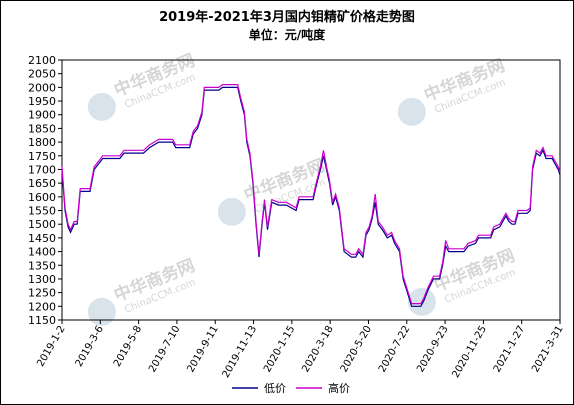  Describe the element at coordinates (42, 115) in the screenshot. I see `y-tick-label: 1900` at that location.